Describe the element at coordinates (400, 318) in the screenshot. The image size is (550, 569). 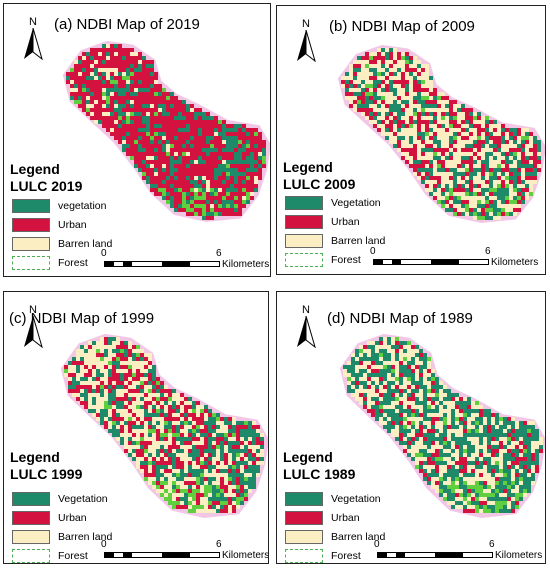
I see `map-title: (d) NDBI Map of 1989` at that location.